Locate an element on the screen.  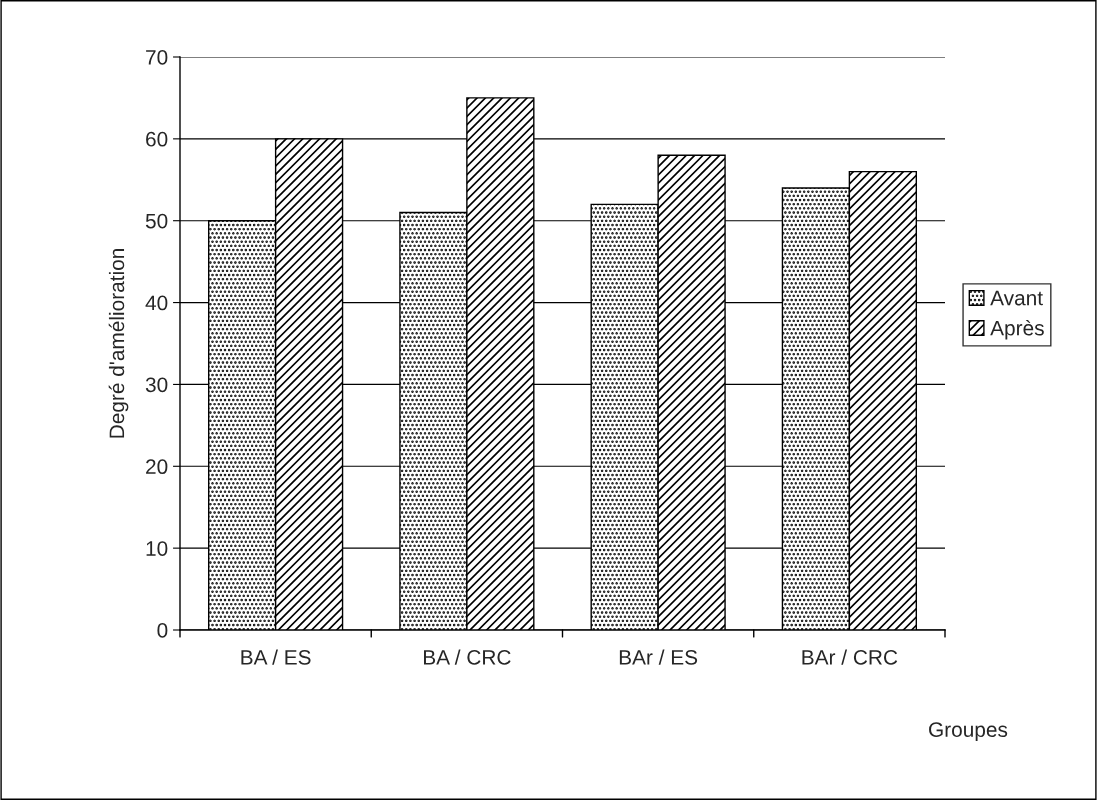
y-axis-title: Degré d'amélioration is located at coordinates (118, 343).